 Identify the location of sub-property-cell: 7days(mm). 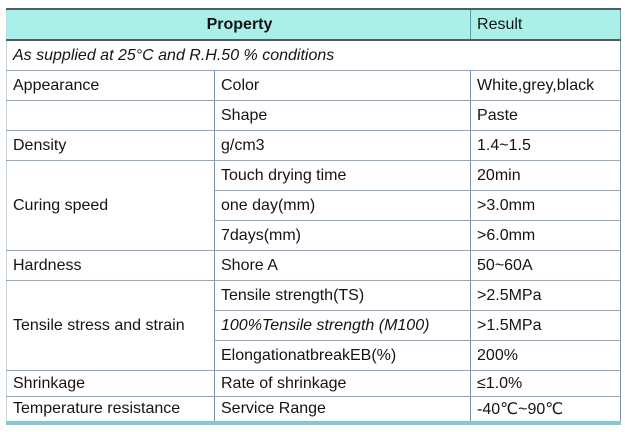
(342, 235).